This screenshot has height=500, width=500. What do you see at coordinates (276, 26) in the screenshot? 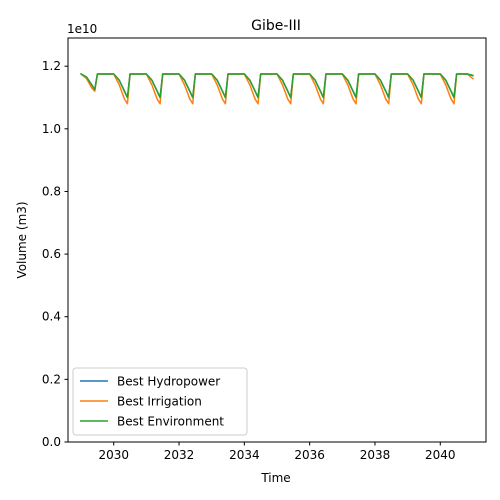
I see `chart-title: Gibe-III` at bounding box center [276, 26].